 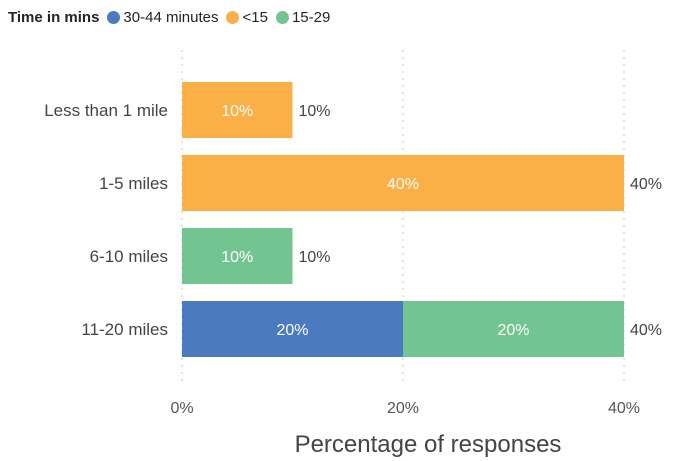 I want to click on legend-item-30-44-minutes: 30-44 minutes, so click(x=162, y=17).